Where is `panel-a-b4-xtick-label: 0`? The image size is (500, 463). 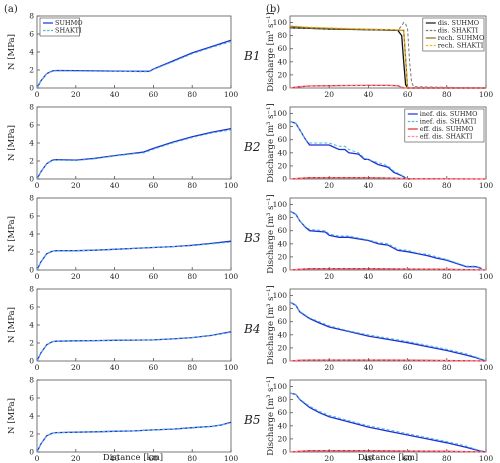
panel-a-b4-xtick-label: 0 is located at coordinates (37, 367).